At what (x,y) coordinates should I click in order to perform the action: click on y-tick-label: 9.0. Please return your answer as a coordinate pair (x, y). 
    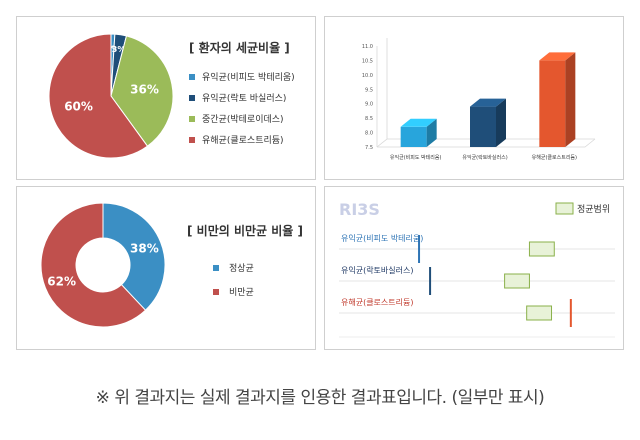
    Looking at the image, I should click on (369, 105).